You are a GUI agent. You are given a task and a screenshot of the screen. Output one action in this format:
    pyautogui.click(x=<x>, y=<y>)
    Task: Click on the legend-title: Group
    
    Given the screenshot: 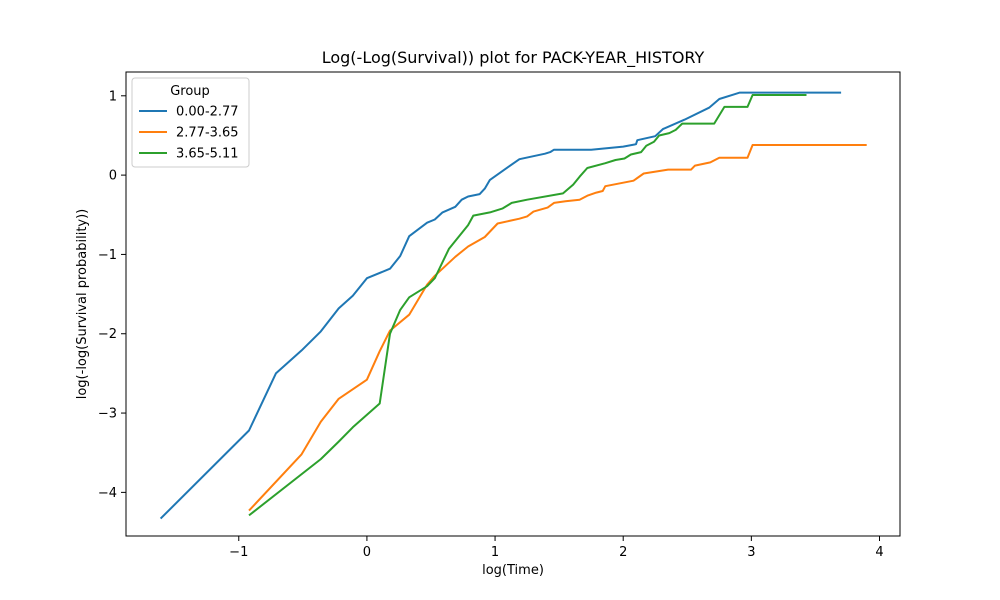 What is the action you would take?
    pyautogui.click(x=190, y=91)
    